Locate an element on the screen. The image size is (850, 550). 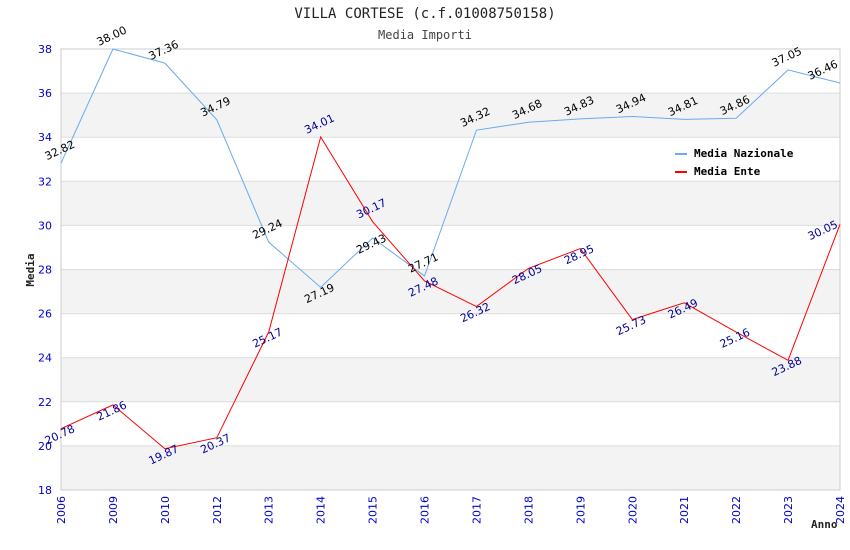
x-tick-label: 2022 is located at coordinates (736, 510).